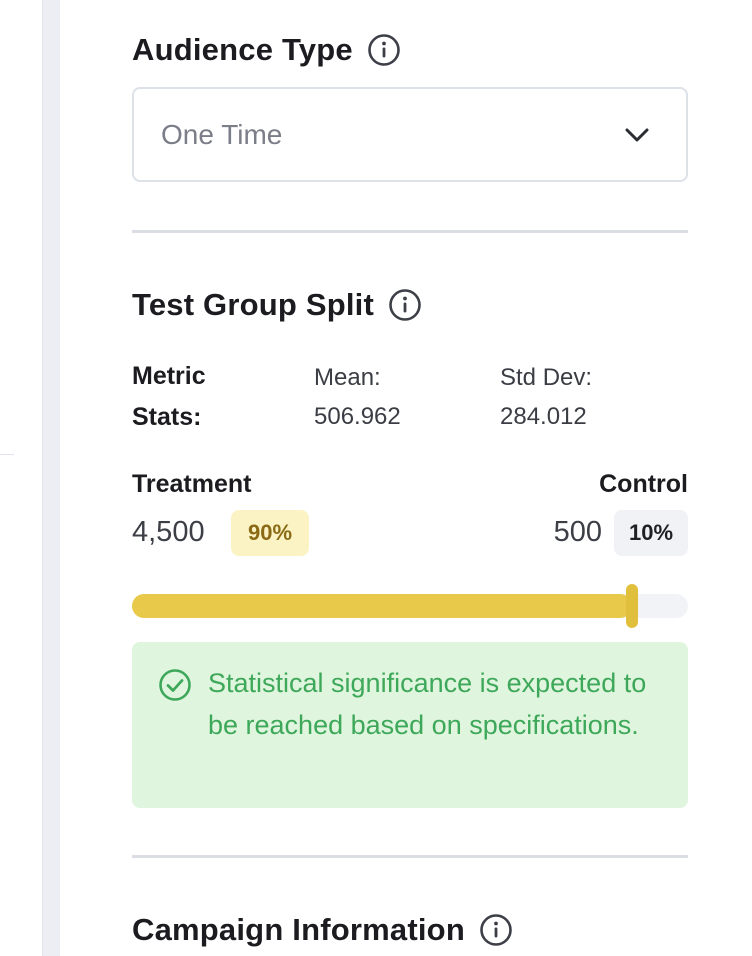  I want to click on std-dev-label: Std Dev:, so click(546, 377).